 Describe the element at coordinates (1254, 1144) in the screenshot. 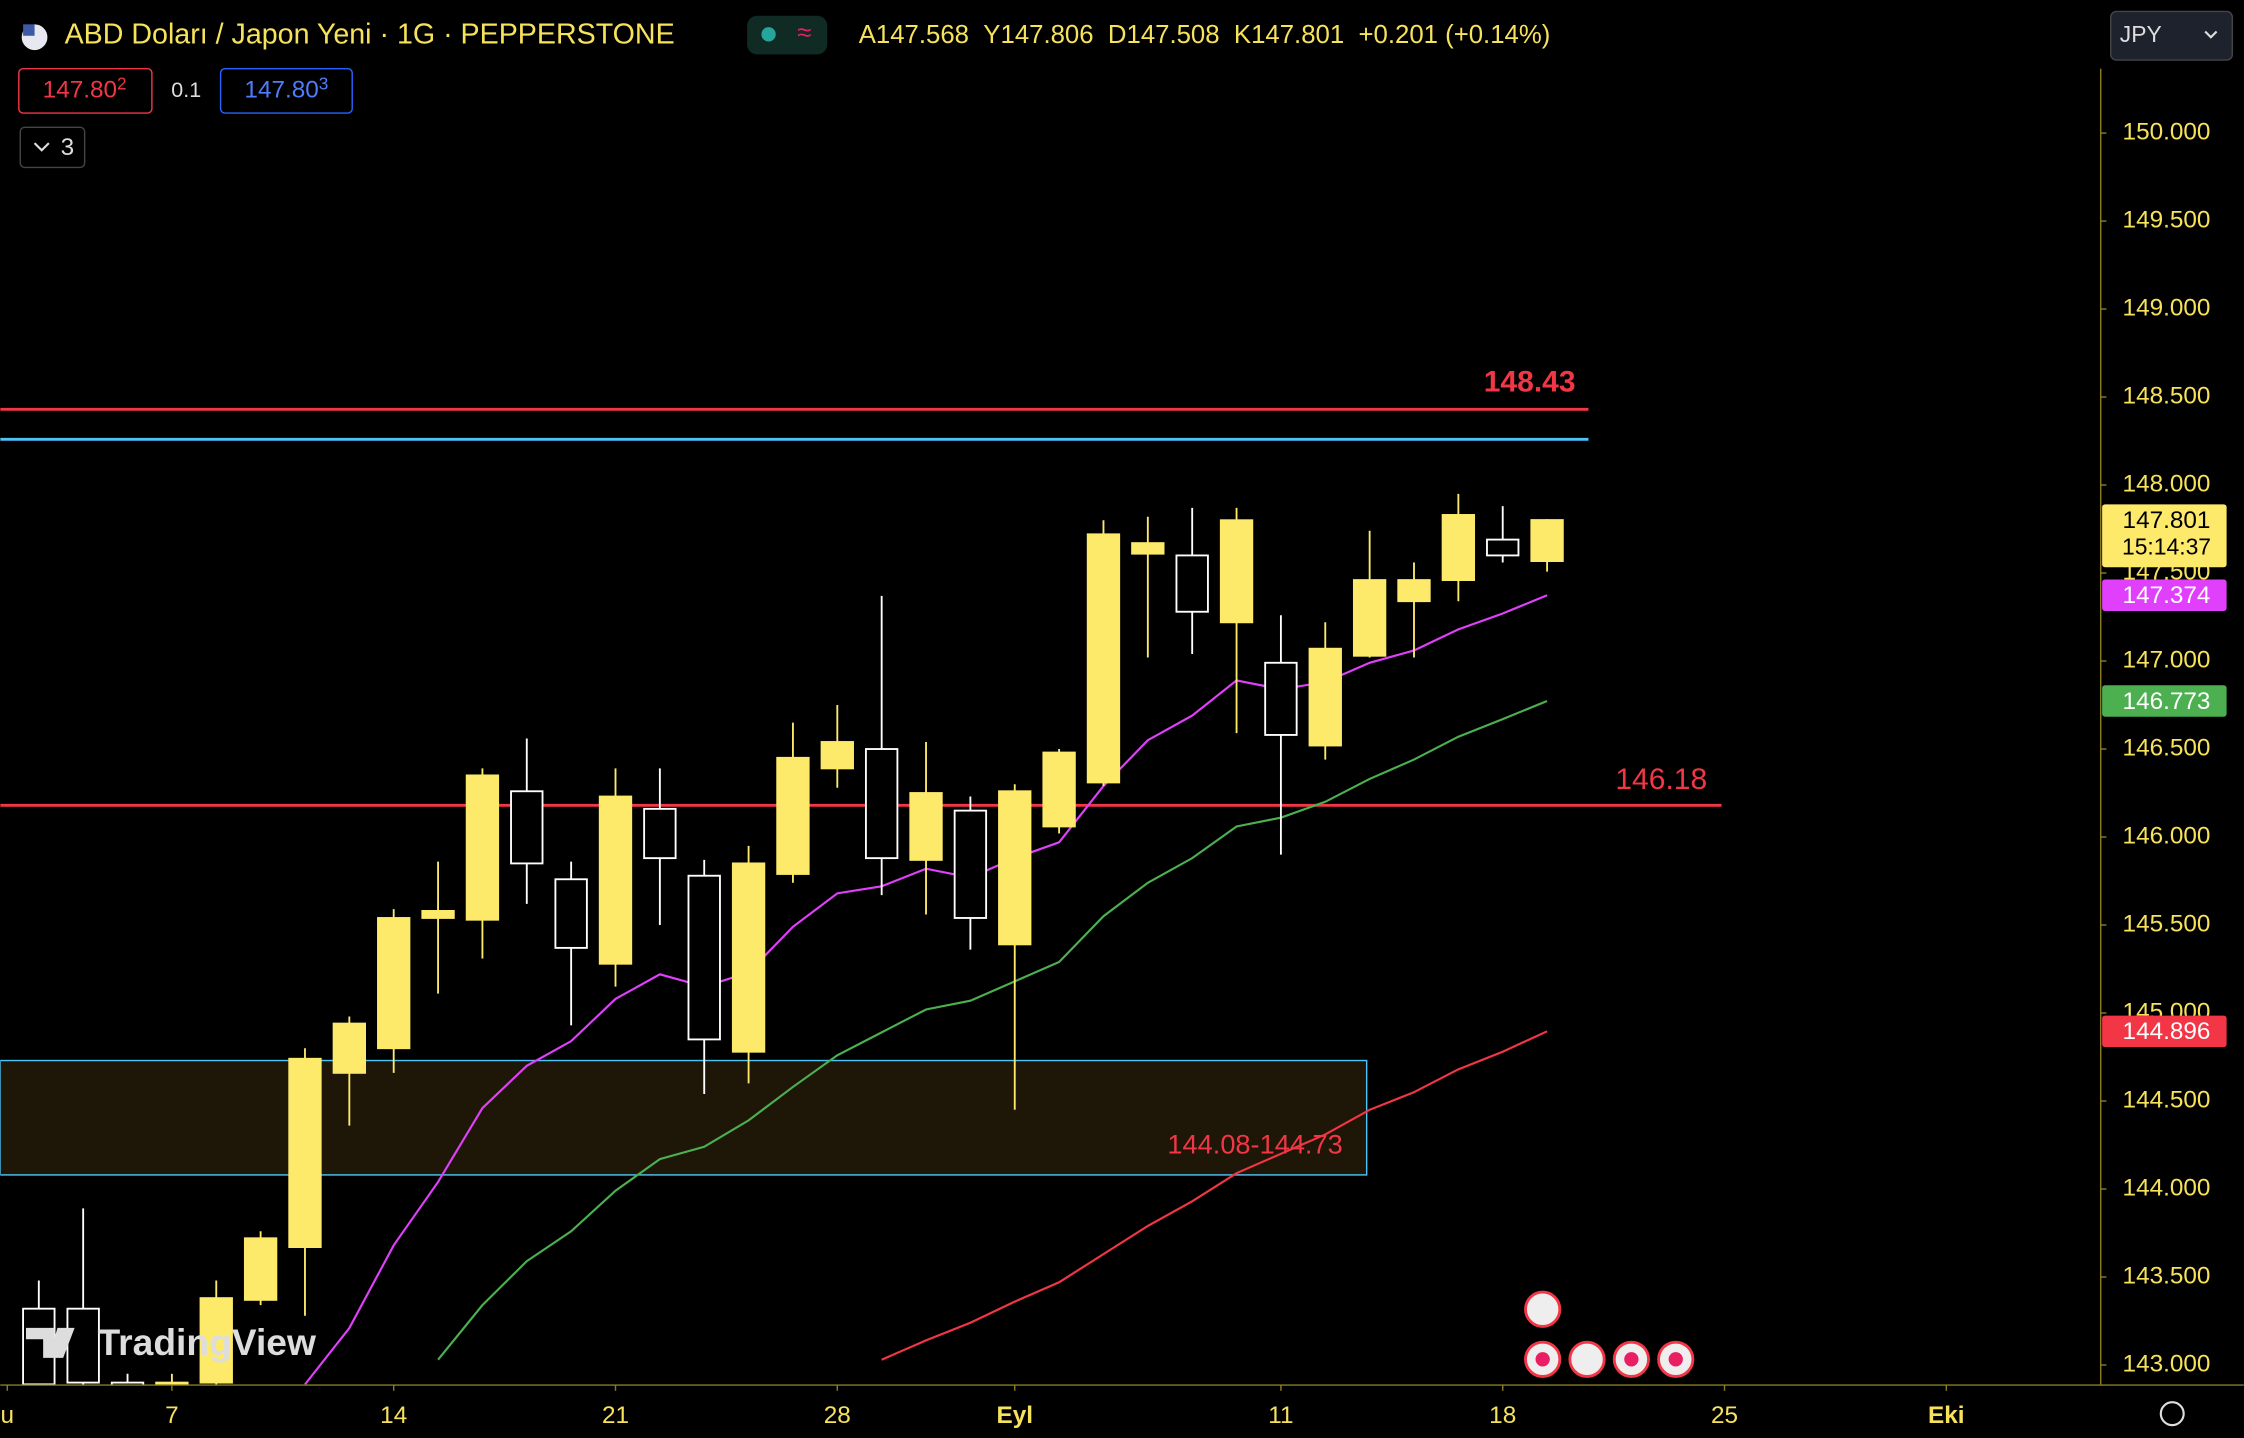

I see `zone-label: 144.08-144.73` at that location.